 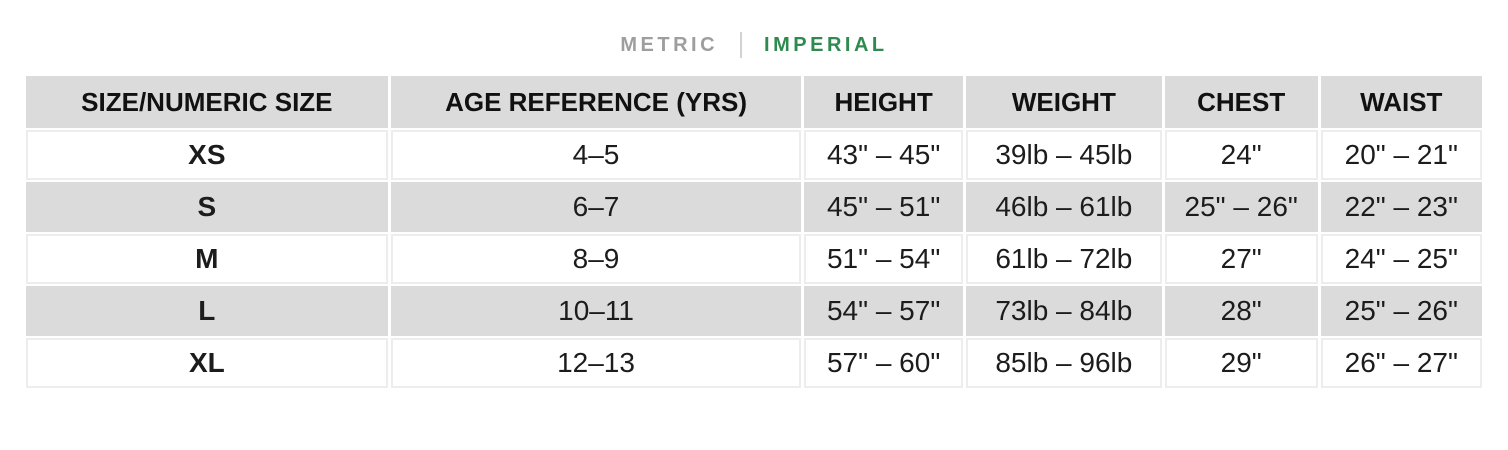 I want to click on cell-weight: 61lb – 72lb, so click(x=1063, y=259).